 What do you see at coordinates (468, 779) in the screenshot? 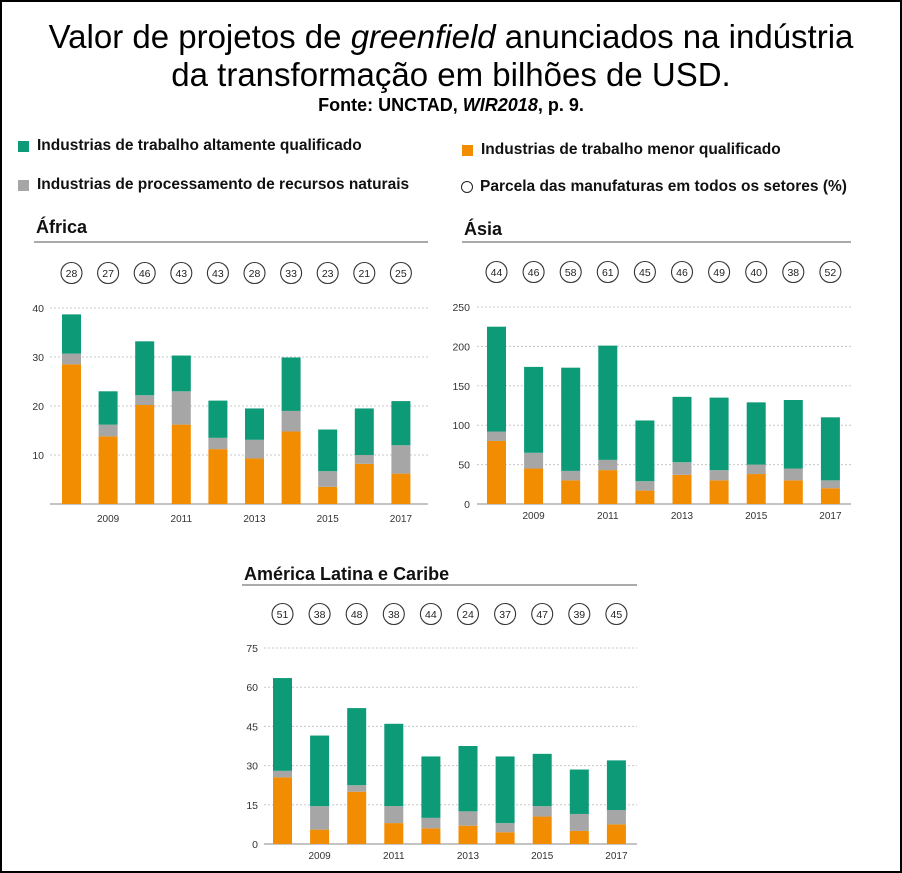
I see `latam-bar-high-2013` at bounding box center [468, 779].